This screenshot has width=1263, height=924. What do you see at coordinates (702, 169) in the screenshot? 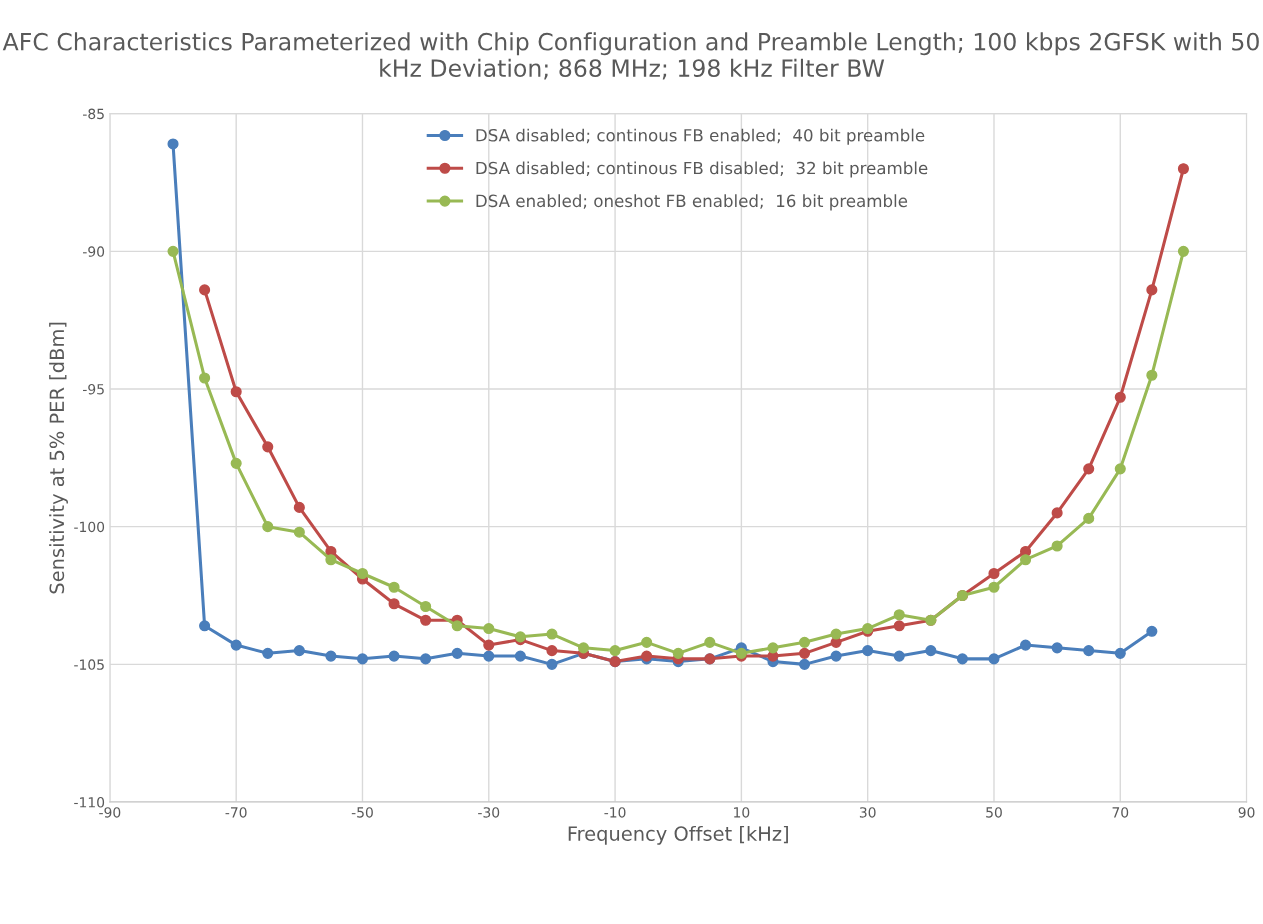
I see `legend-label: DSA disabled; continous FB disabled; 32 bit preamble` at bounding box center [702, 169].